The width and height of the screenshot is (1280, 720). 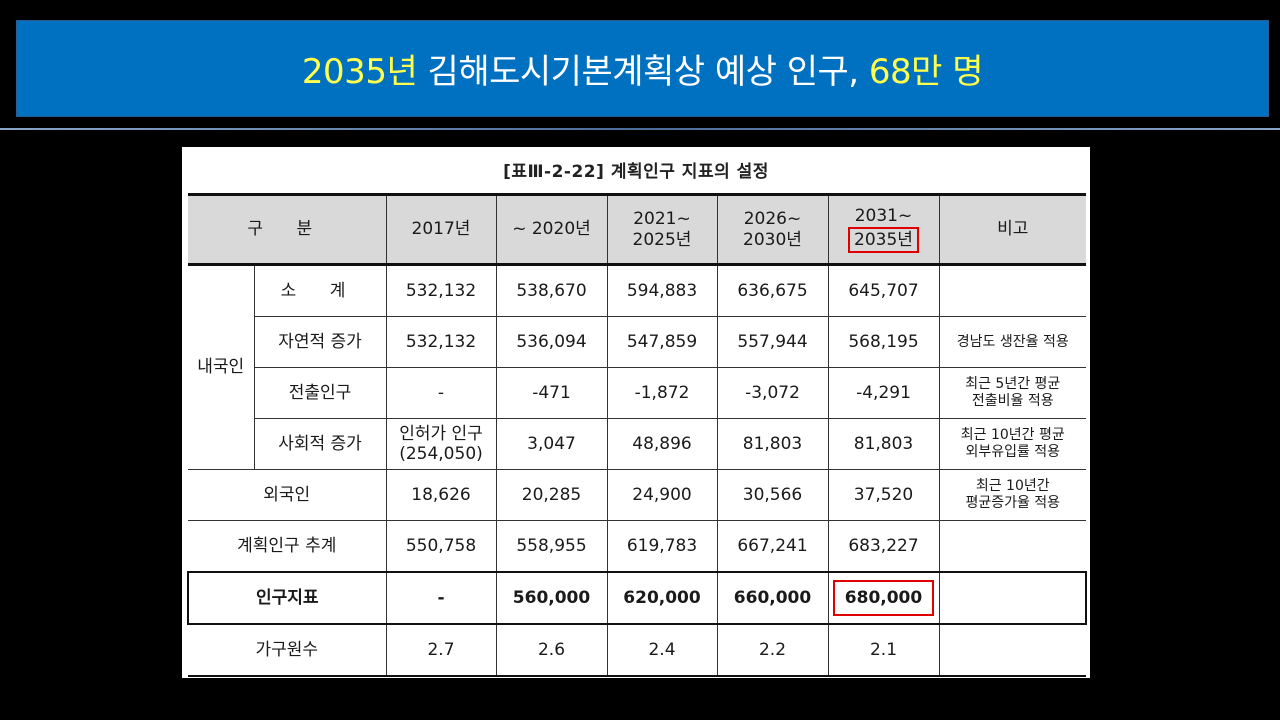 What do you see at coordinates (551, 444) in the screenshot?
I see `cell: 3,047` at bounding box center [551, 444].